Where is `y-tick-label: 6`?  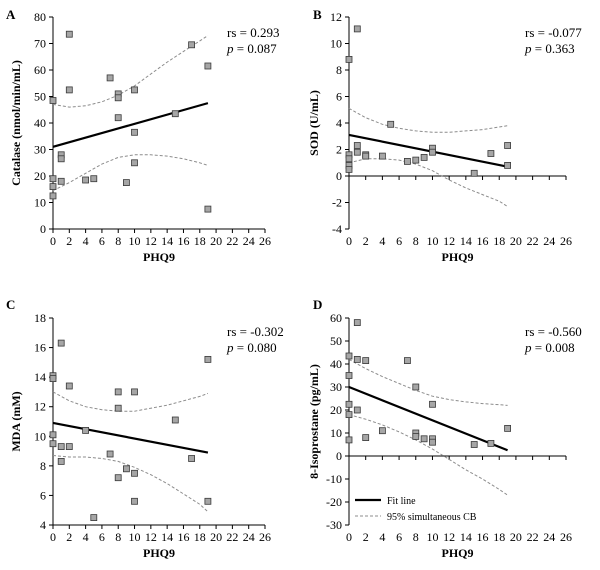
y-tick-label: 6 is located at coordinates (43, 495).